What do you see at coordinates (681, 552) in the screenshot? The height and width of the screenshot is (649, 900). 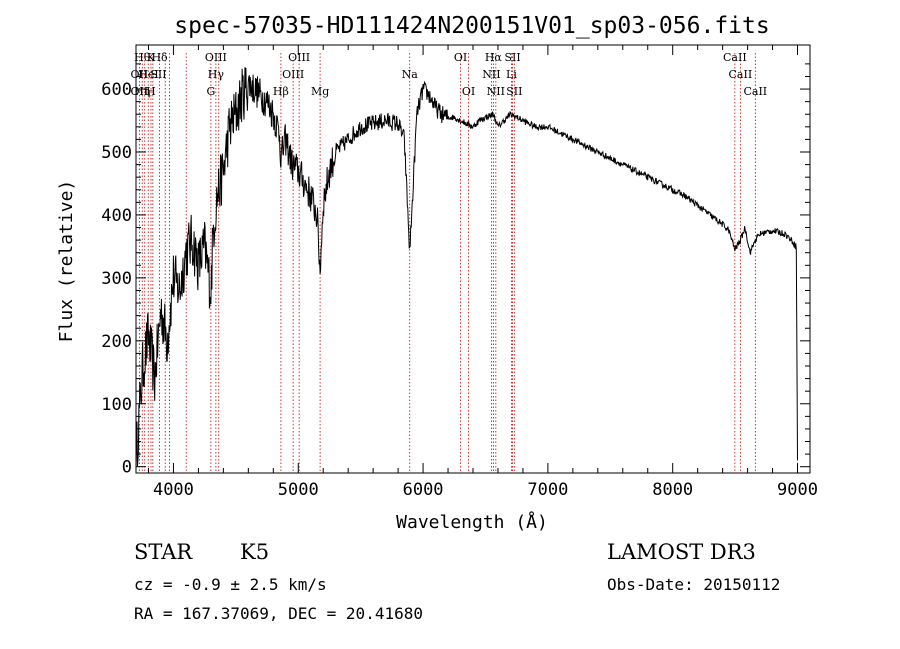 I see `survey-name: LAMOST DR3` at bounding box center [681, 552].